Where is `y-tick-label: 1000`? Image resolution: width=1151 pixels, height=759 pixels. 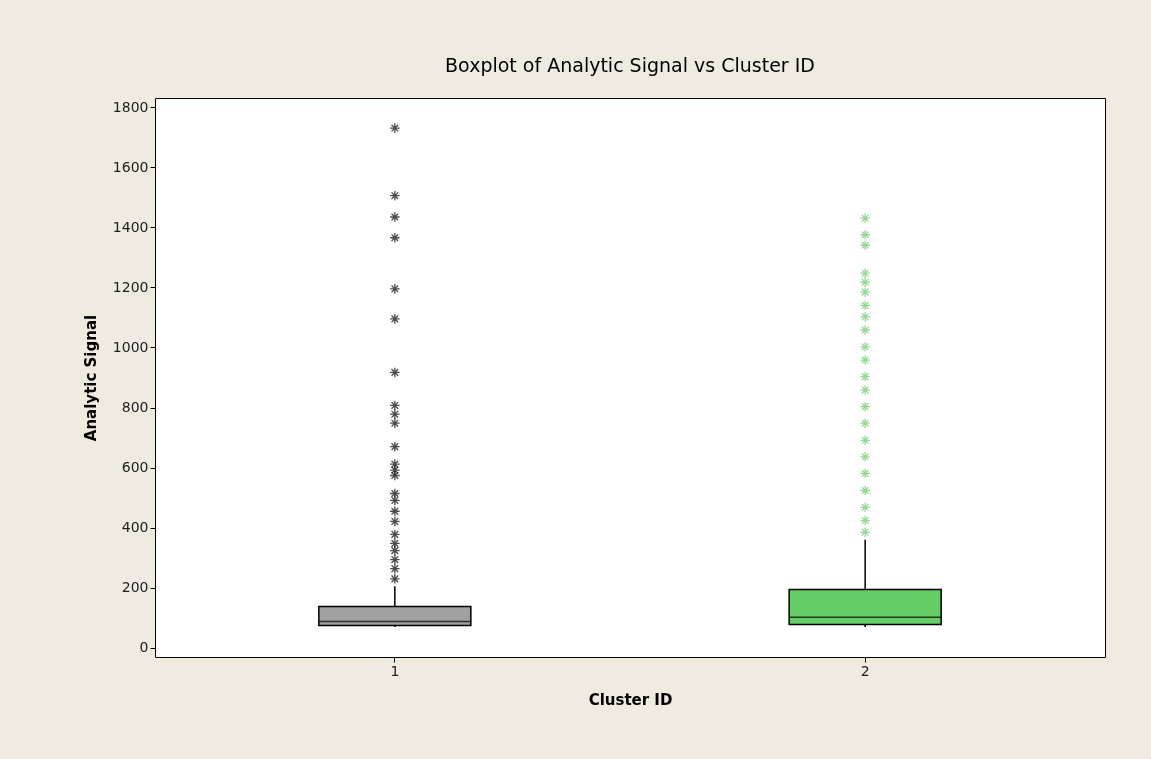 y-tick-label: 1000 is located at coordinates (130, 346).